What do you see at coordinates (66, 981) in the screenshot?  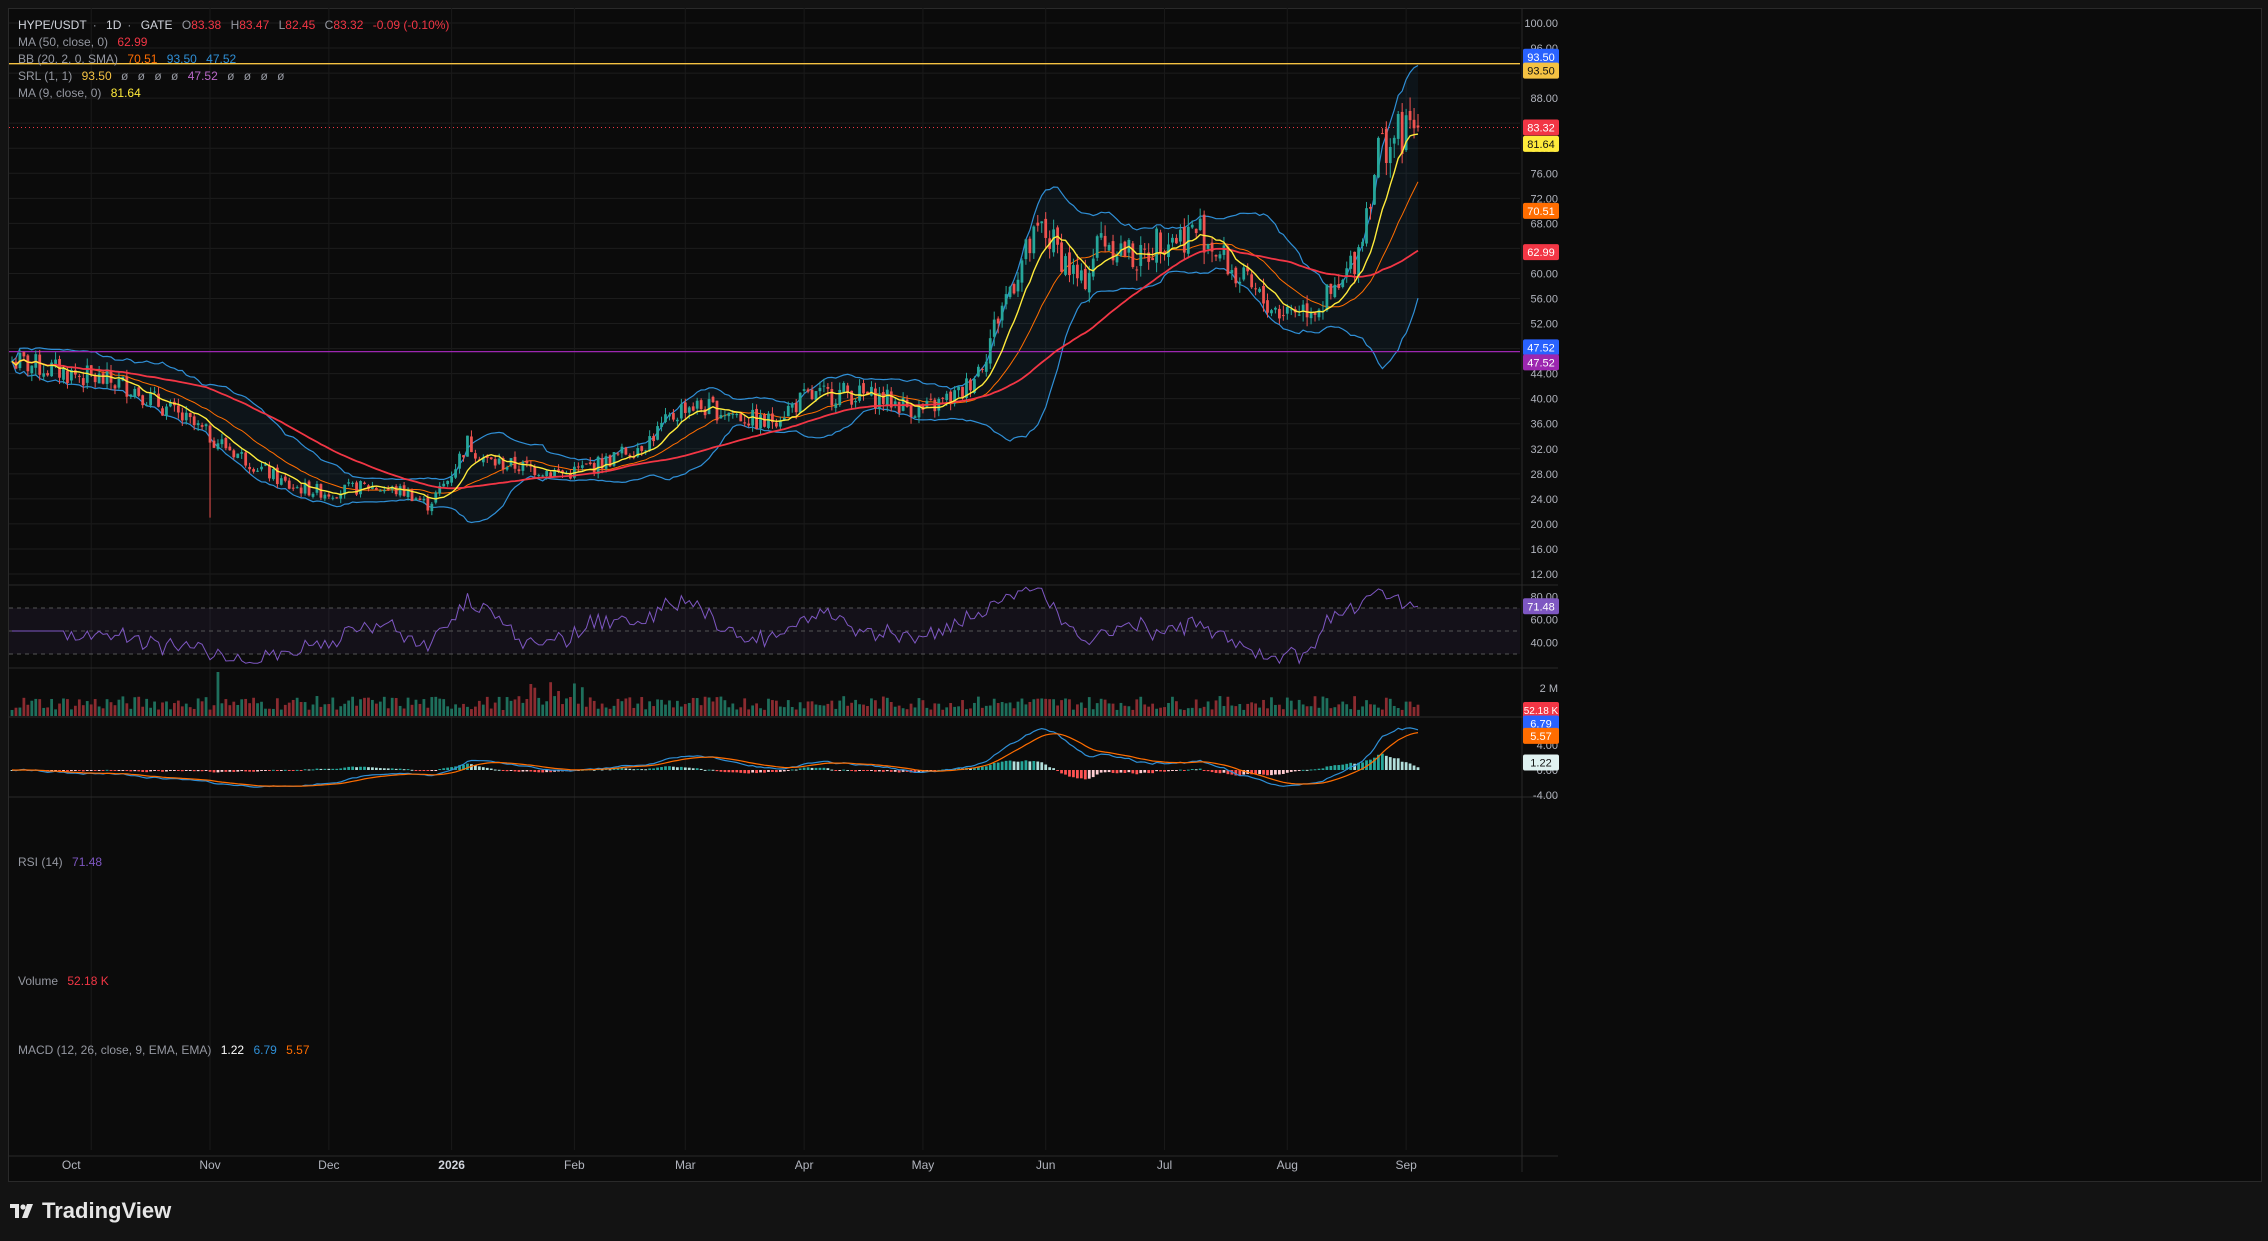 I see `volume-legend: Volume 52.18 K` at bounding box center [66, 981].